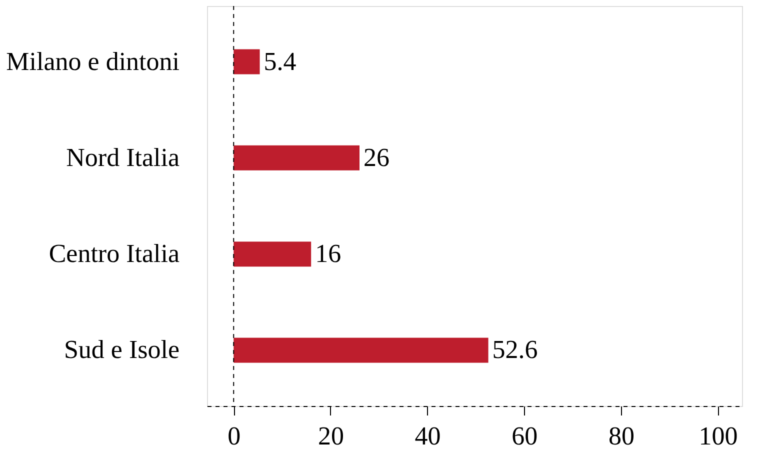  What do you see at coordinates (114, 253) in the screenshot?
I see `y-tick-label: Centro Italia` at bounding box center [114, 253].